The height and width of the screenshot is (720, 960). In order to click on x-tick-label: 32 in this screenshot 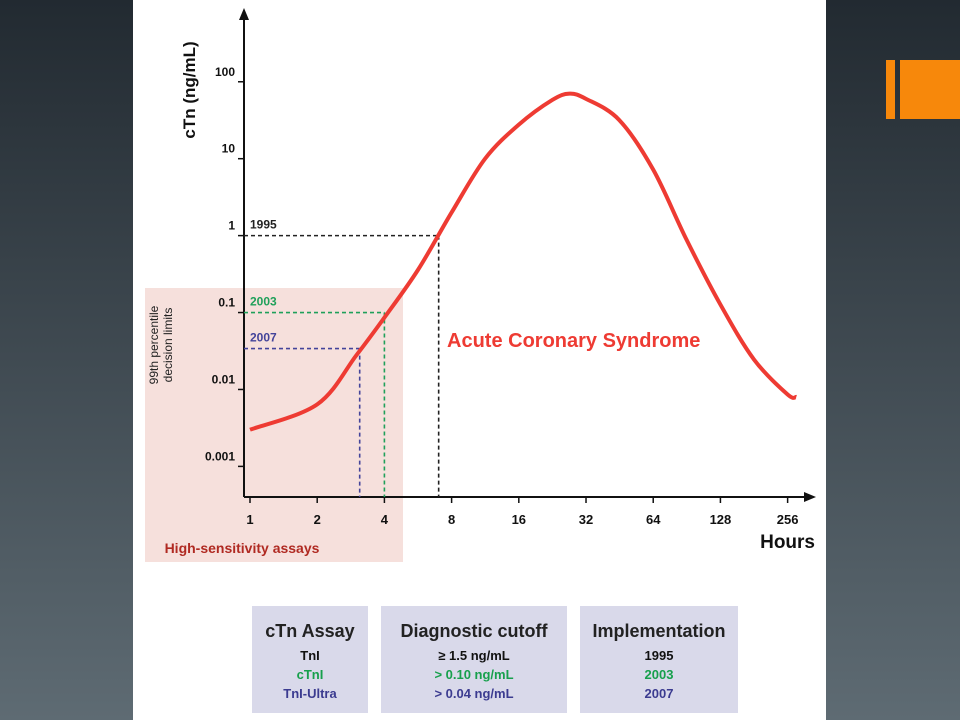, I will do `click(586, 519)`.